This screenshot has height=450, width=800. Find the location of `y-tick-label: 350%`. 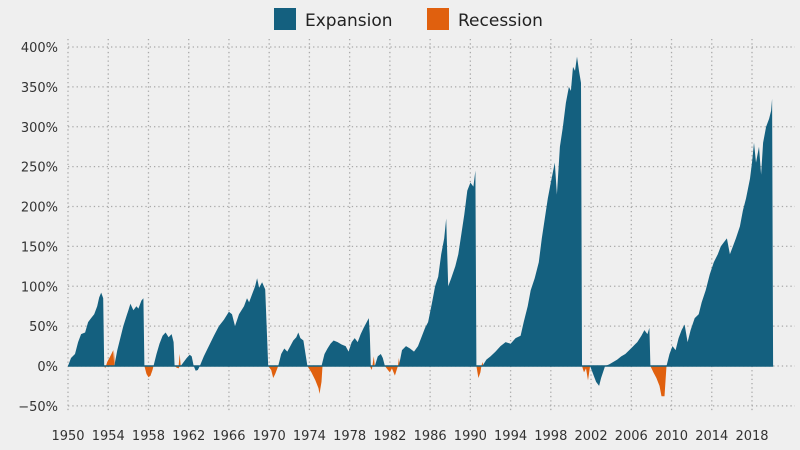

y-tick-label: 350% is located at coordinates (39, 88).